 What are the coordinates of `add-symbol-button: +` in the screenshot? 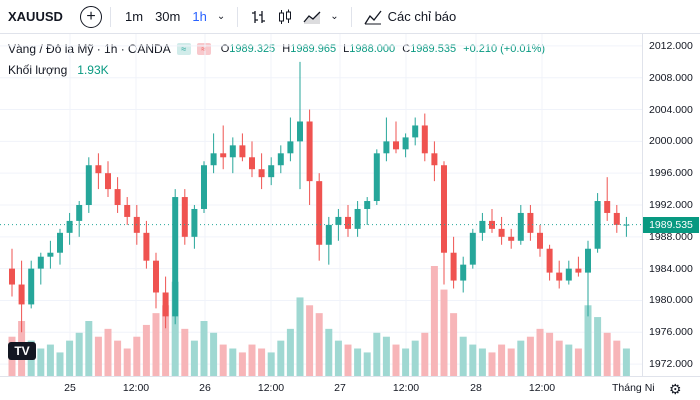 It's located at (91, 16).